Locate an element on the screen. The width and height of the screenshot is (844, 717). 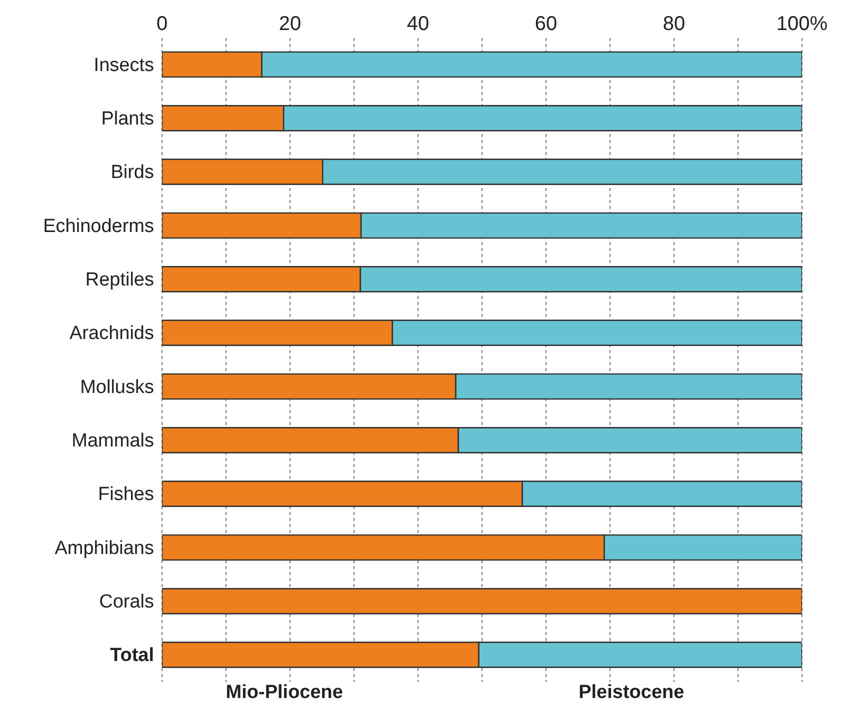
series-label: Mio-Pliocene is located at coordinates (284, 693).